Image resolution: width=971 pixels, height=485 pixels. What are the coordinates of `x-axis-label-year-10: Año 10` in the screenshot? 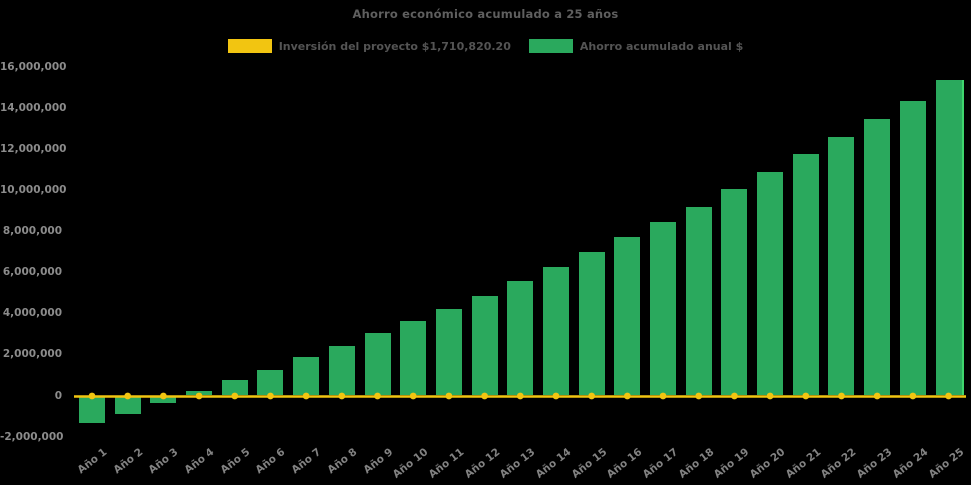 It's located at (410, 463).